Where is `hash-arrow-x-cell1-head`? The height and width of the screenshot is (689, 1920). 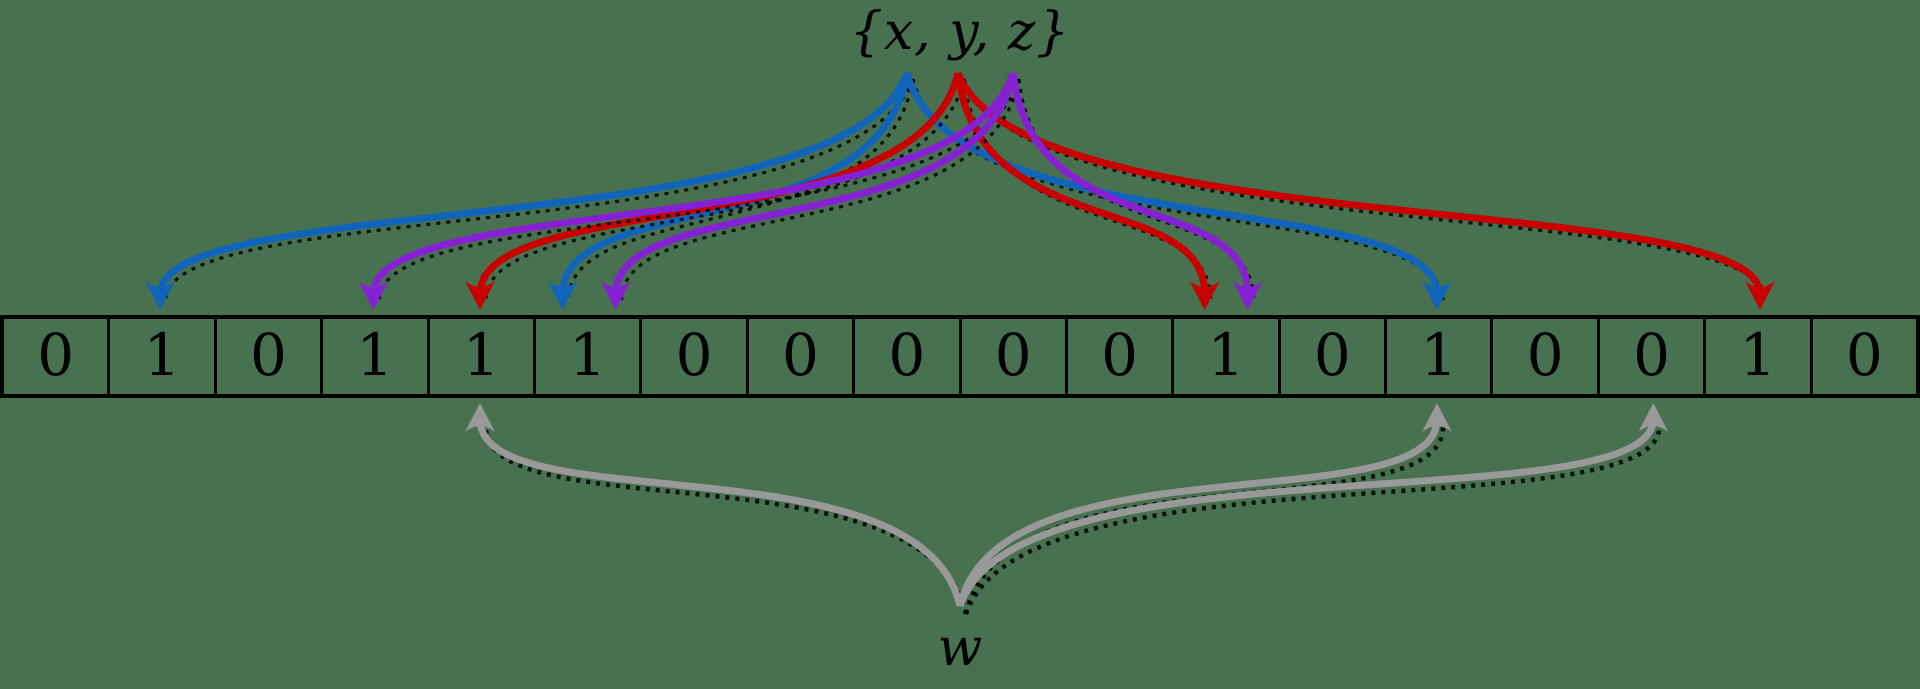
hash-arrow-x-cell1-head is located at coordinates (160, 295).